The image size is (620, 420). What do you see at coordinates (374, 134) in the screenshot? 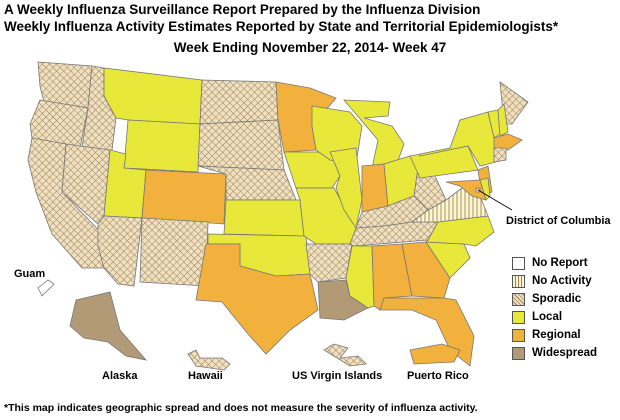
I see `region-michigan` at bounding box center [374, 134].